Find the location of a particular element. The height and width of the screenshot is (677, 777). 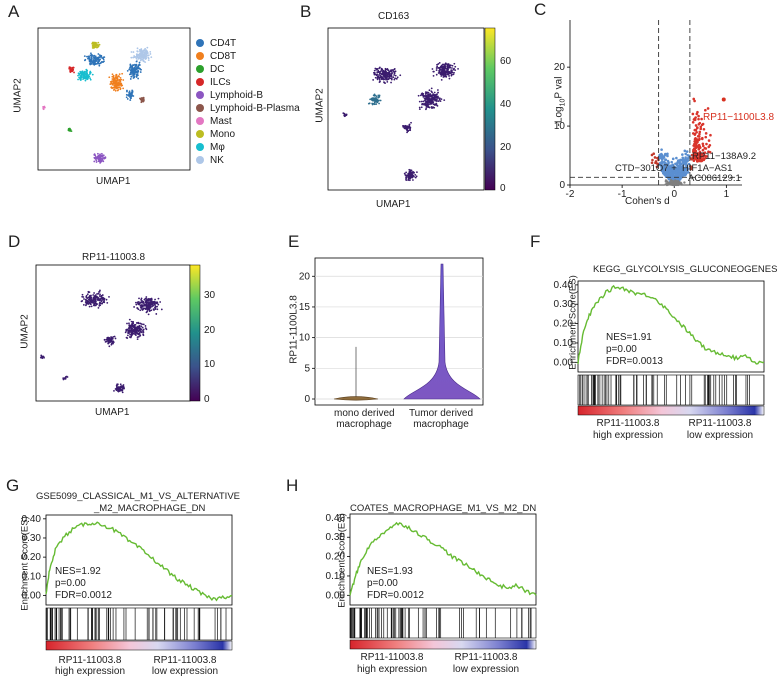

gsea-g-y-tick-label: 0.10 is located at coordinates (32, 576).